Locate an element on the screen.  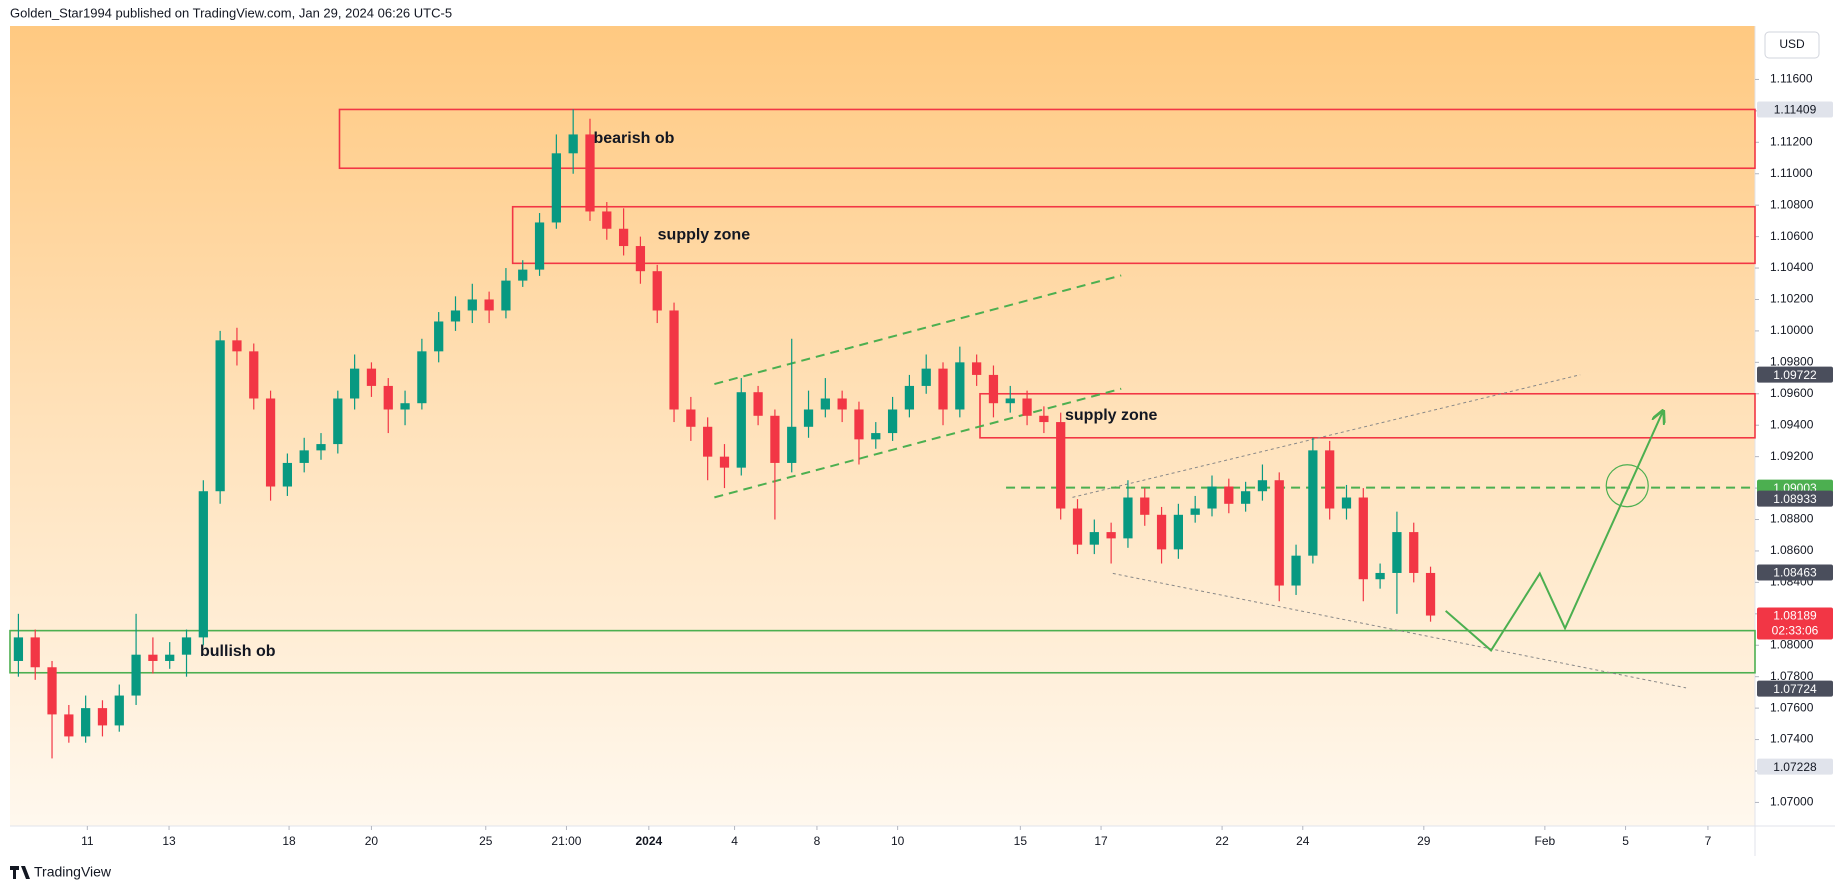
zone-label: supply zone is located at coordinates (704, 234).